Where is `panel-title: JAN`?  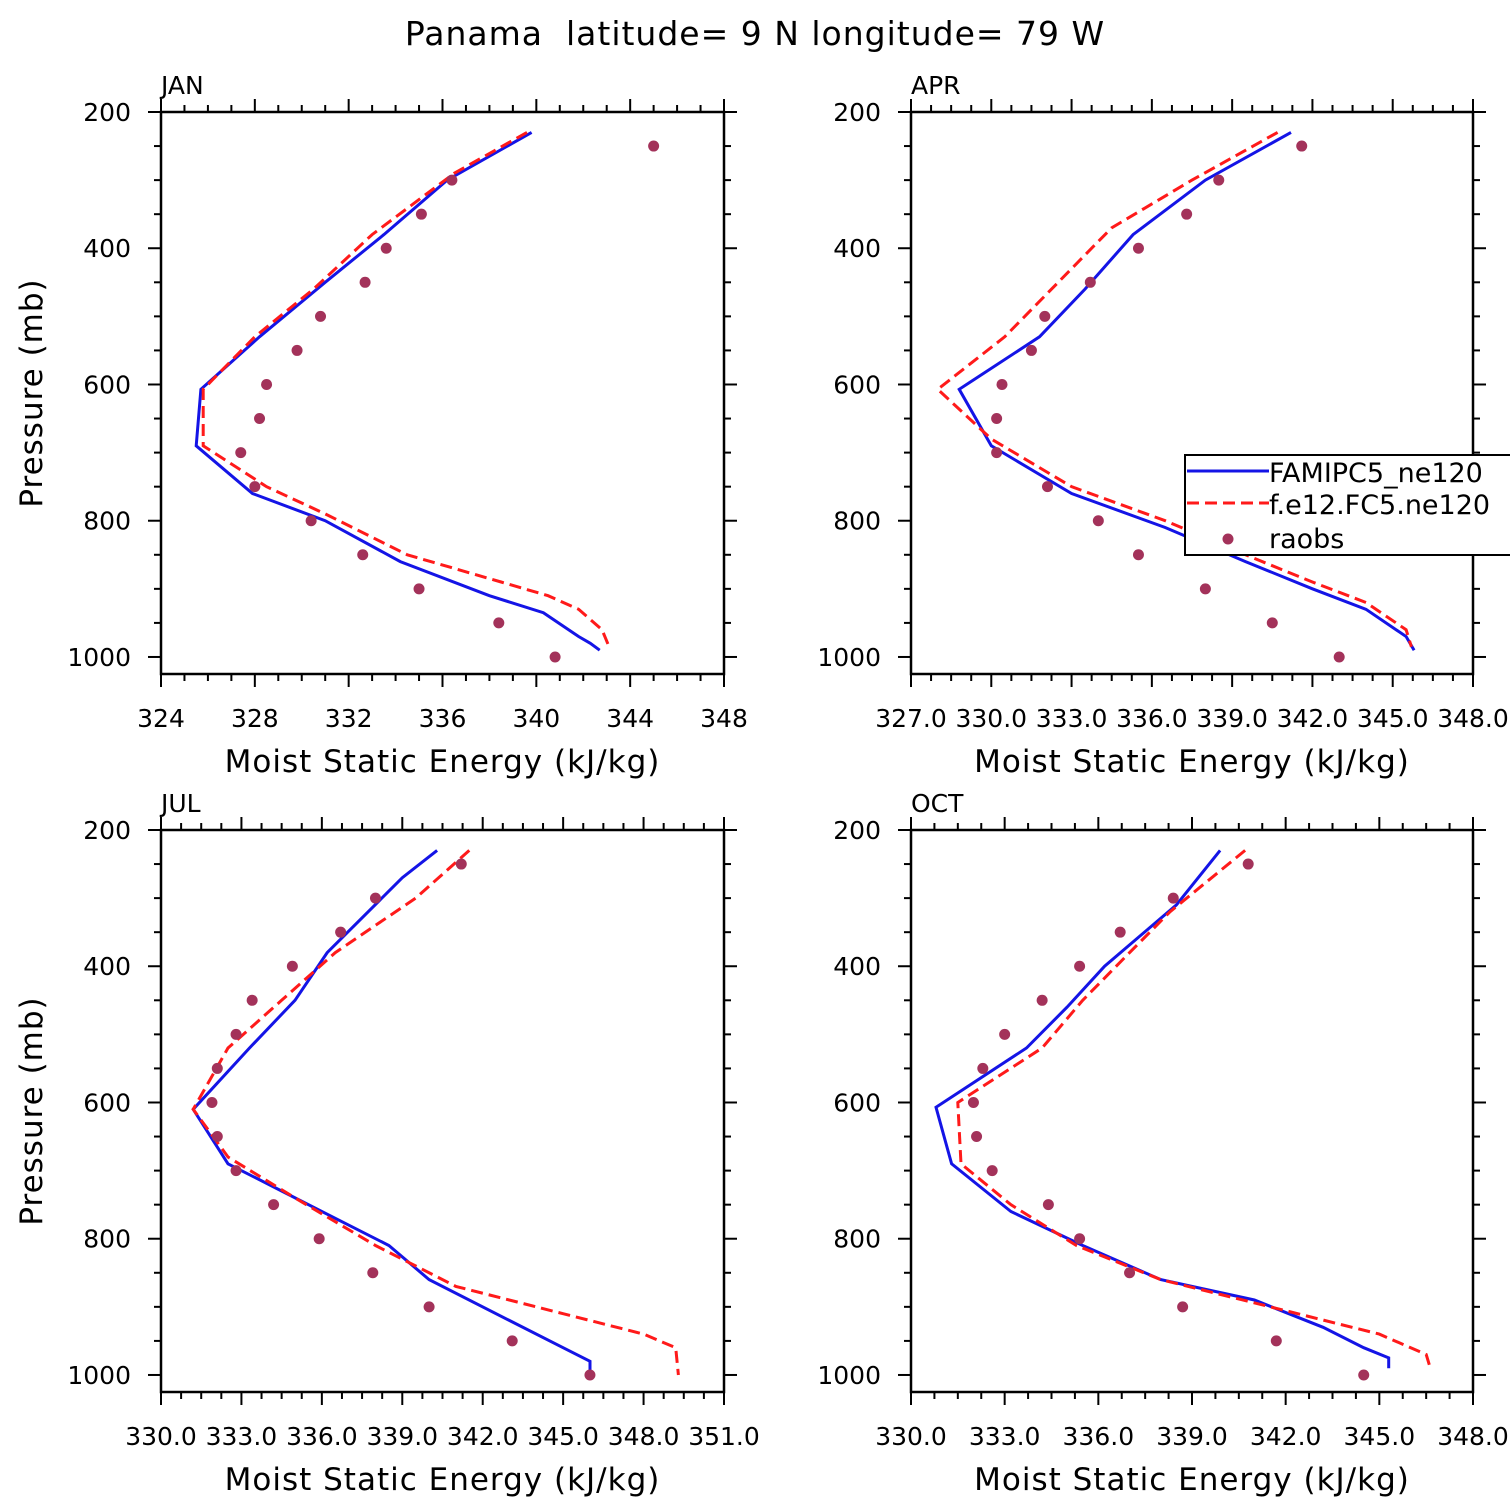
panel-title: JAN is located at coordinates (181, 85).